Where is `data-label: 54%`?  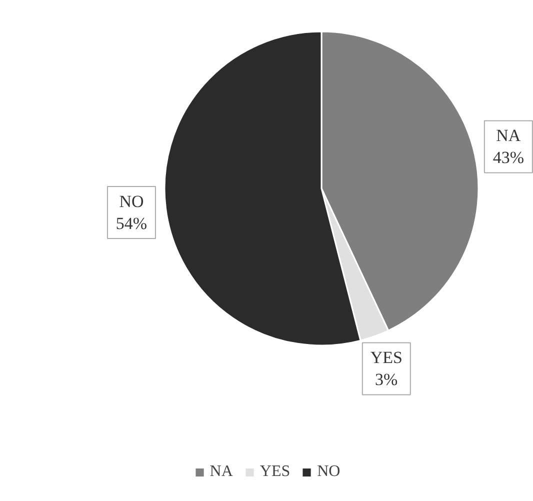
data-label: 54% is located at coordinates (132, 224).